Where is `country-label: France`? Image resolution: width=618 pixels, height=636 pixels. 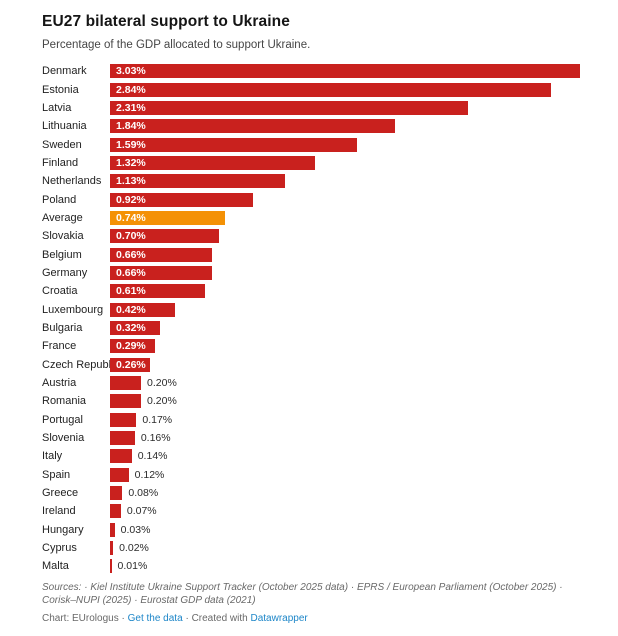 country-label: France is located at coordinates (59, 346).